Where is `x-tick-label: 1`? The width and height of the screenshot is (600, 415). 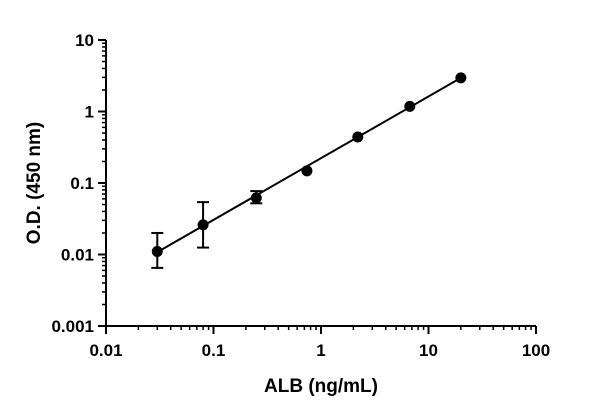
x-tick-label: 1 is located at coordinates (320, 350).